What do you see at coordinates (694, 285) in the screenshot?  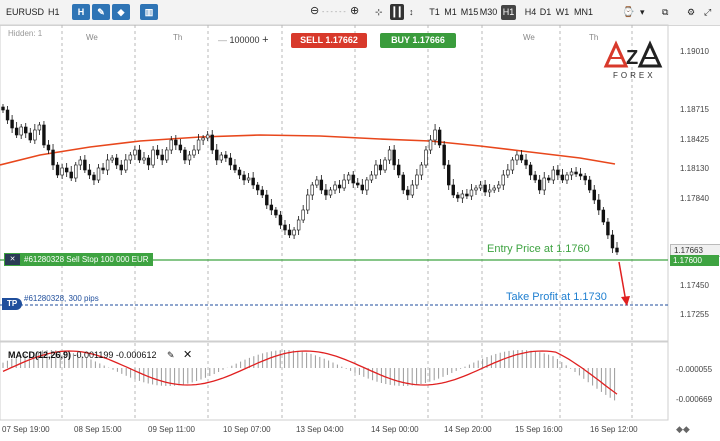 I see `price-axis-label: 1.17450` at bounding box center [694, 285].